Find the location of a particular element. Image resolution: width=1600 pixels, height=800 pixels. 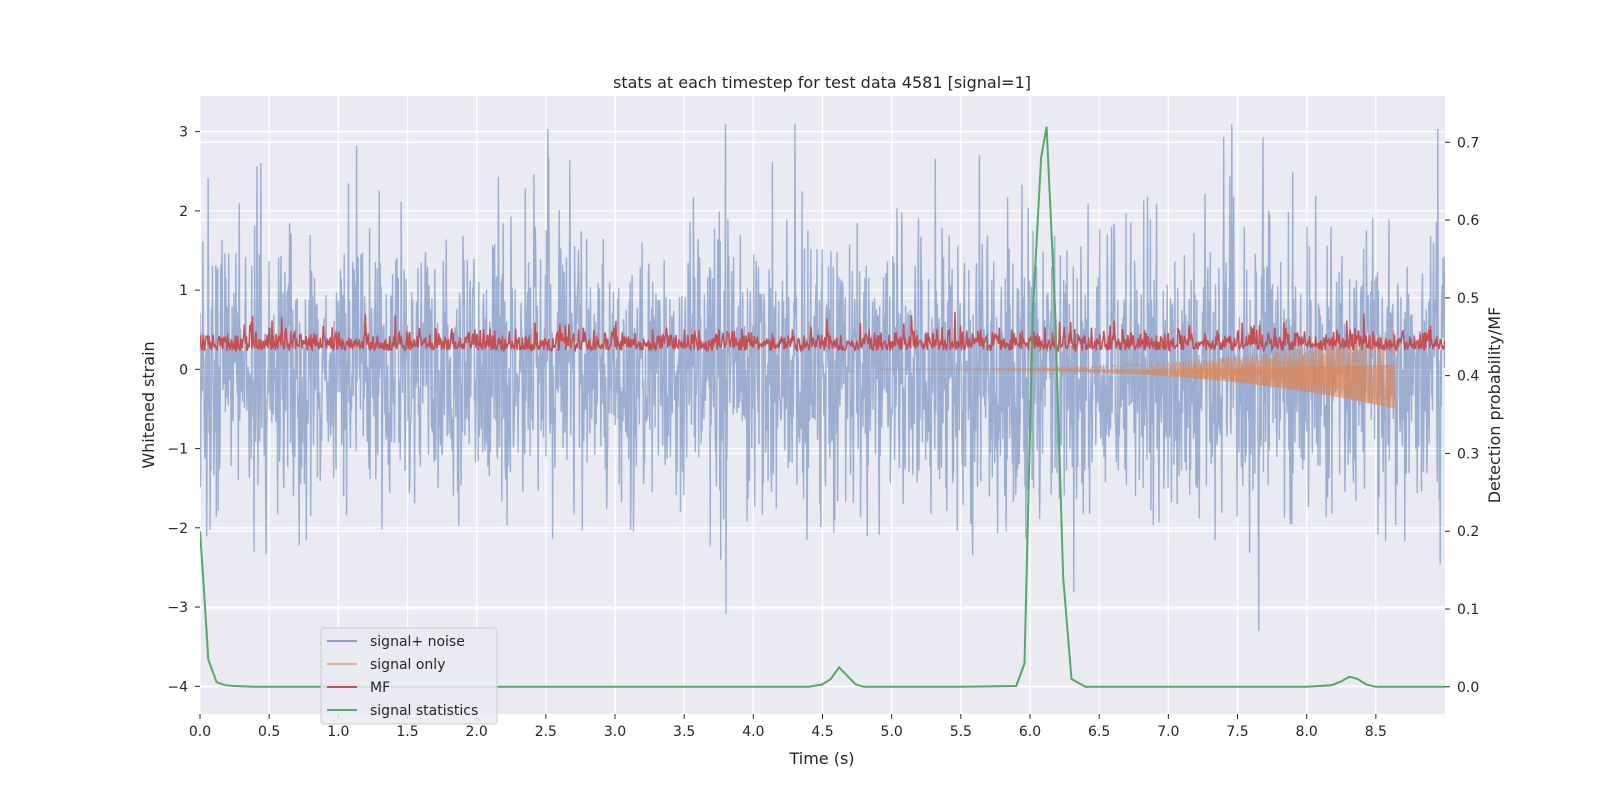

y-left-tick-label: −1 is located at coordinates (177, 450).